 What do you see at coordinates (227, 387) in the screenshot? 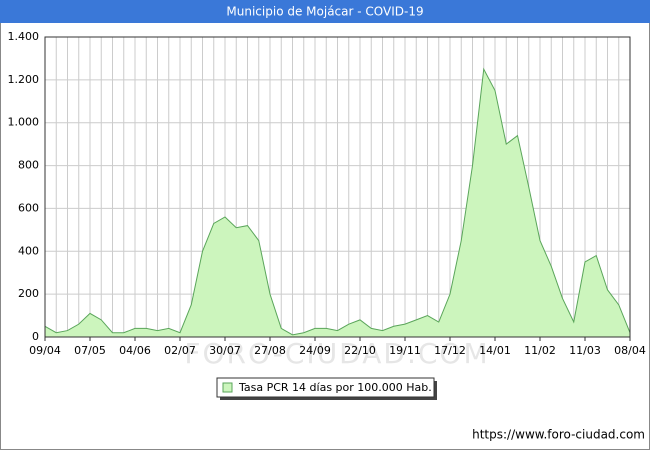
I see `legend-swatch` at bounding box center [227, 387].